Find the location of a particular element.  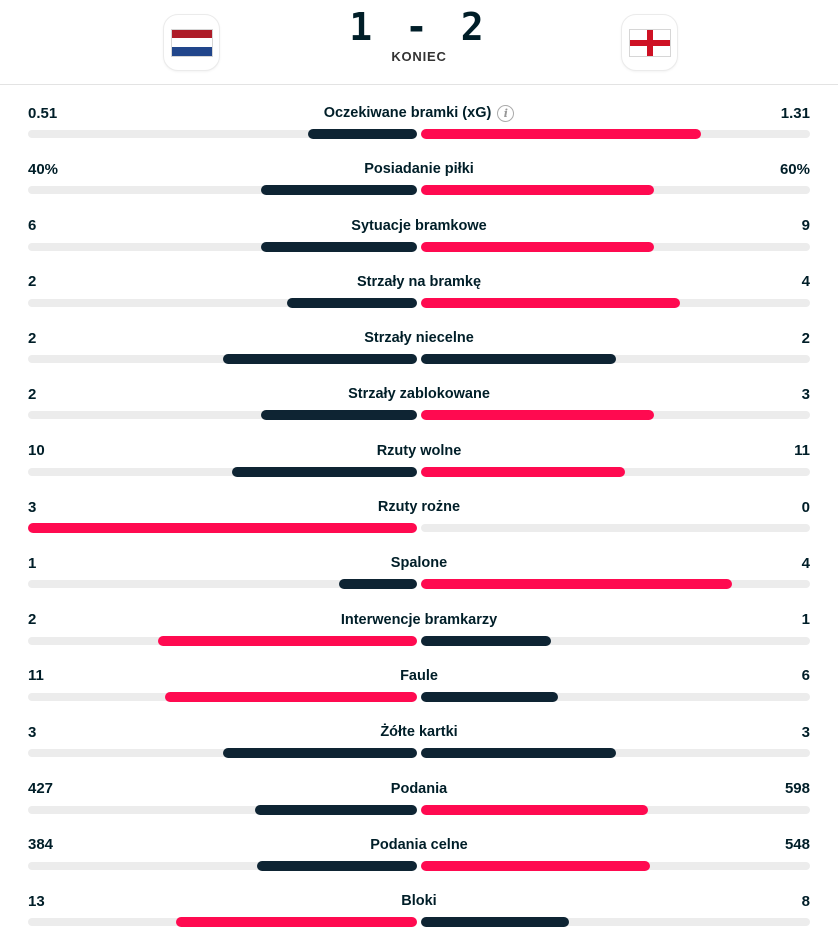

stat-row: 384 Podania celne 548 is located at coordinates (419, 851).